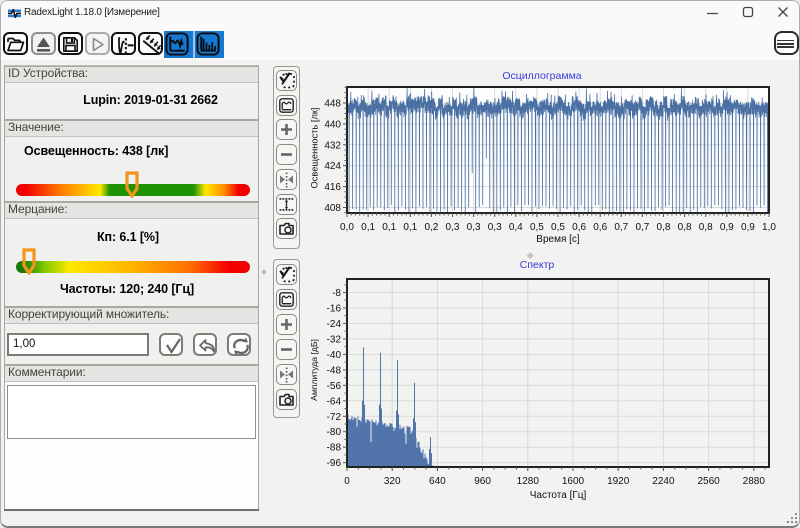  Describe the element at coordinates (708, 481) in the screenshot. I see `svg-text: 2560` at that location.